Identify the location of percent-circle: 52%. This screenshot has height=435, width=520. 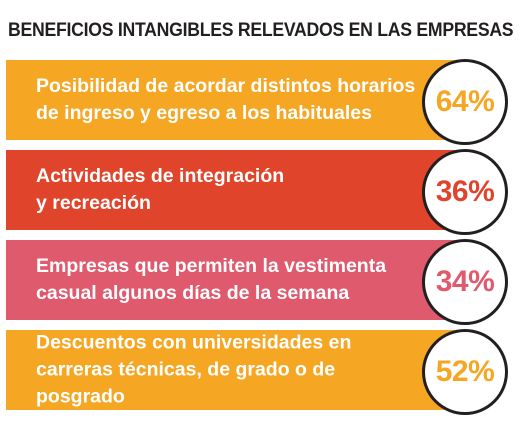
(465, 372).